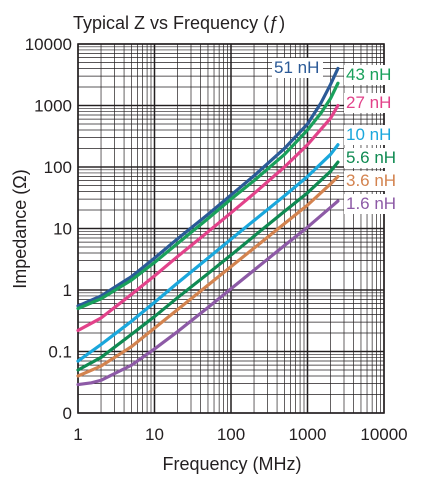 This screenshot has height=480, width=424. What do you see at coordinates (67, 290) in the screenshot?
I see `y-tick-label: 1` at bounding box center [67, 290].